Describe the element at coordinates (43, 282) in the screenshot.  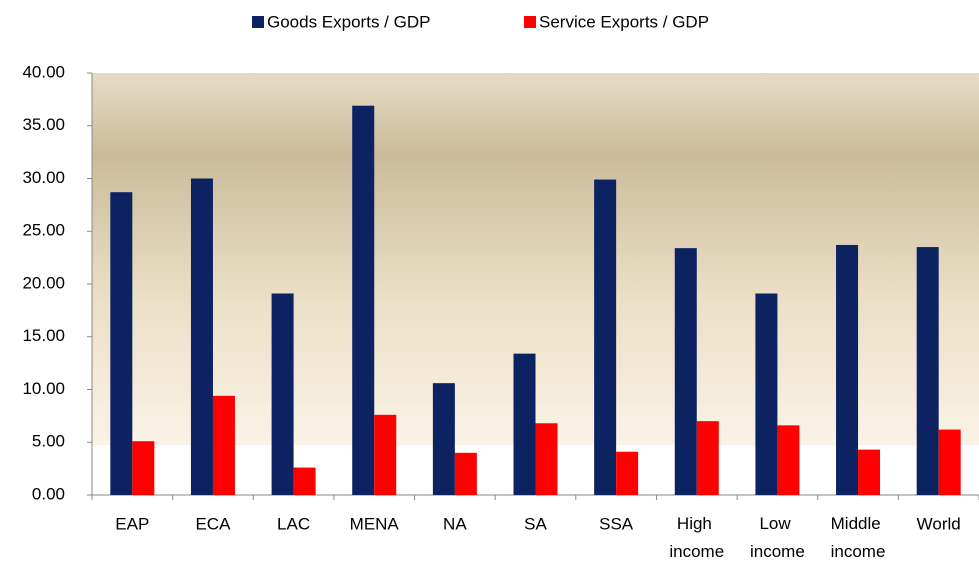
I see `y-tick-label: 20.00` at that location.